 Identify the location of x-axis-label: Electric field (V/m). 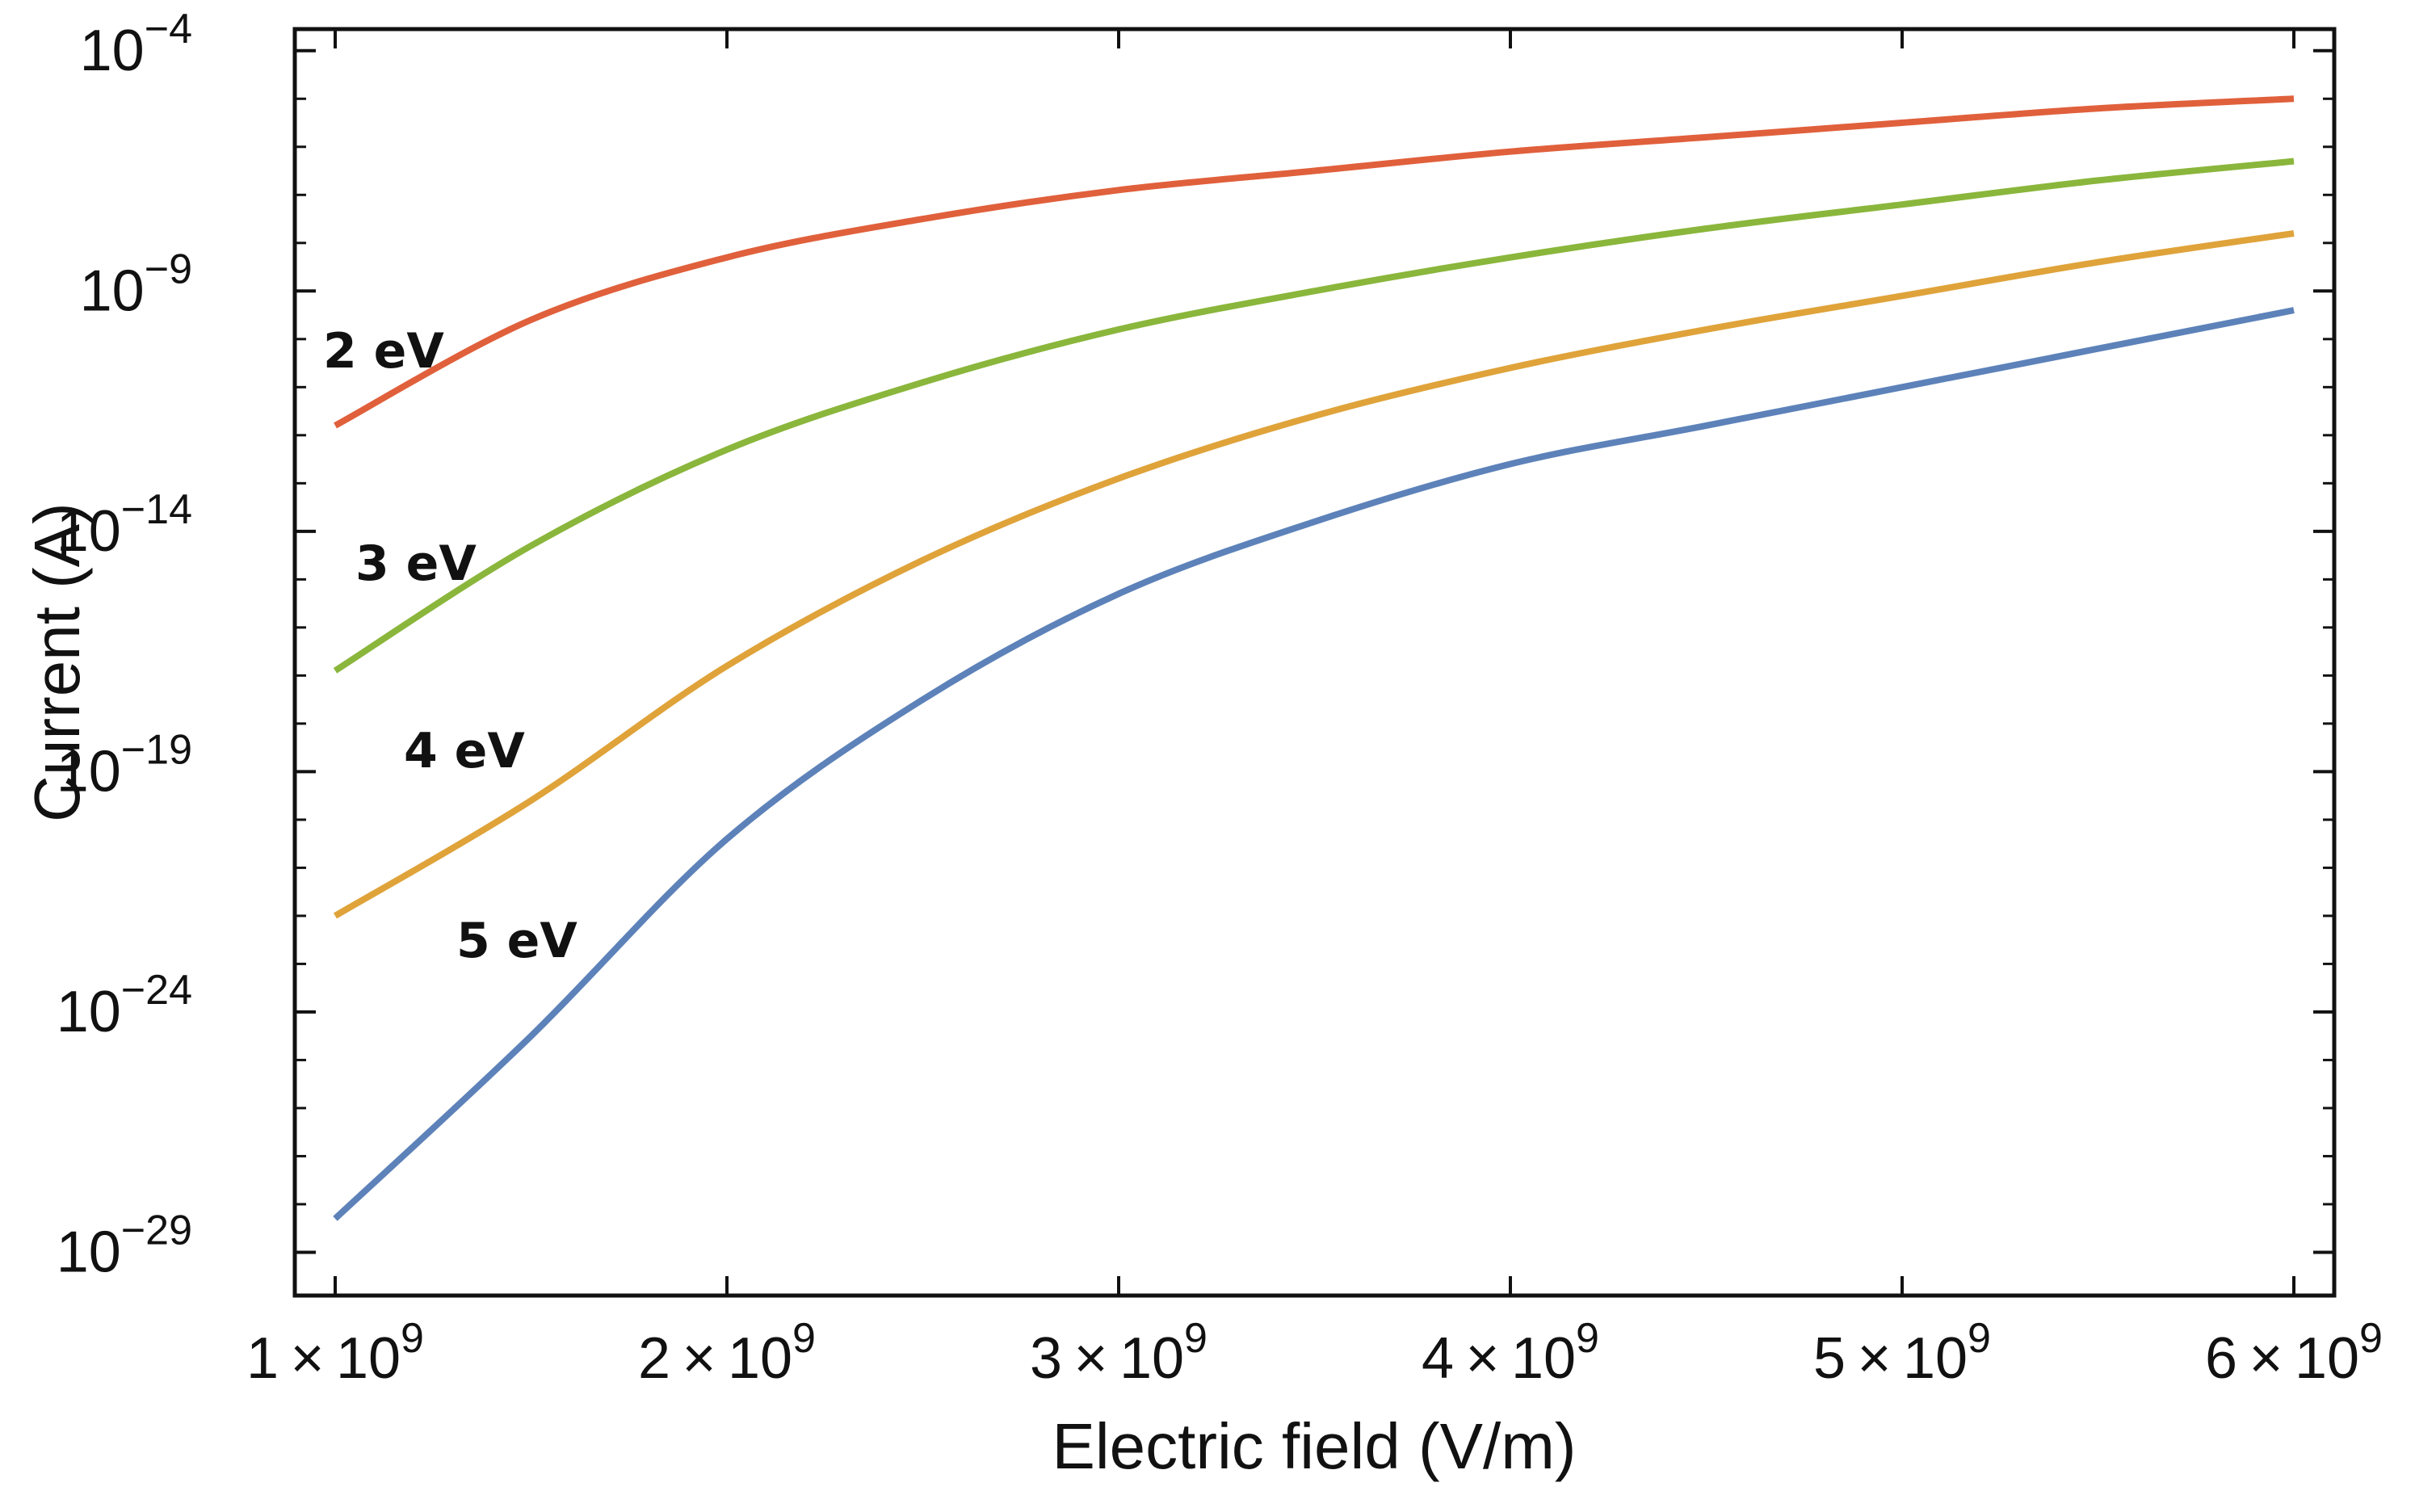
(1315, 1446).